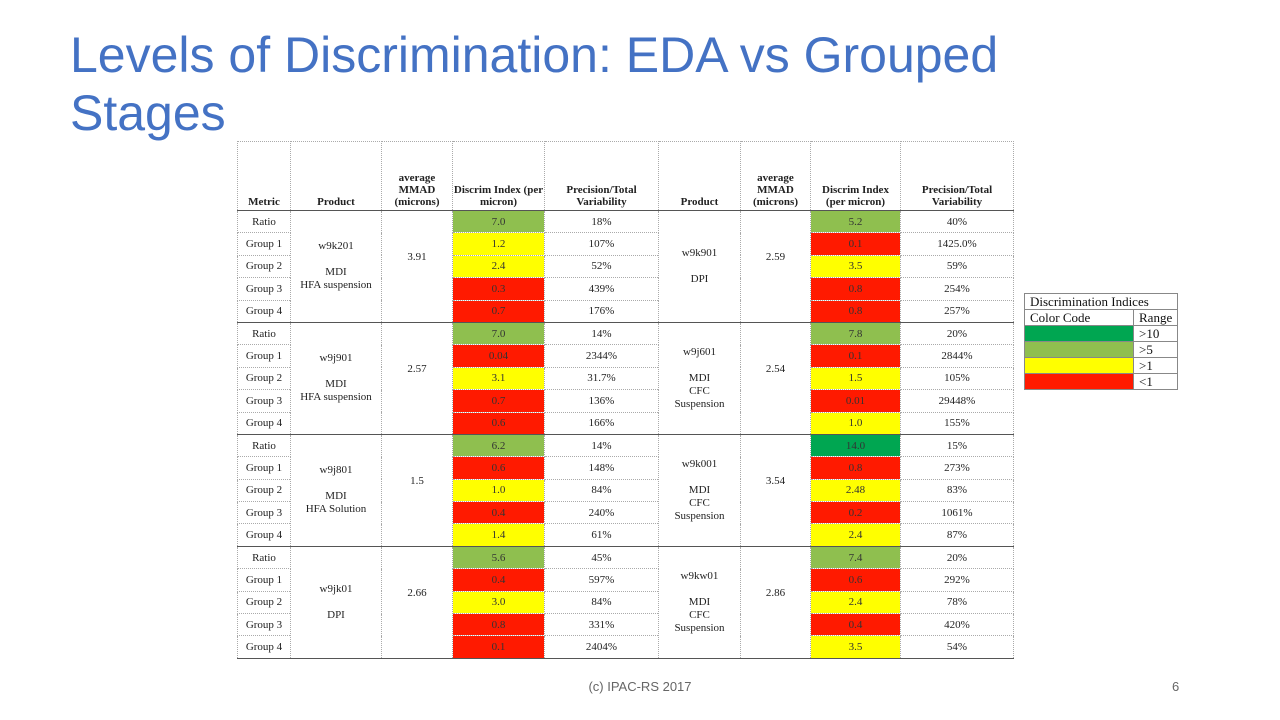 Image resolution: width=1280 pixels, height=720 pixels. What do you see at coordinates (601, 513) in the screenshot?
I see `precision-cell: 240%` at bounding box center [601, 513].